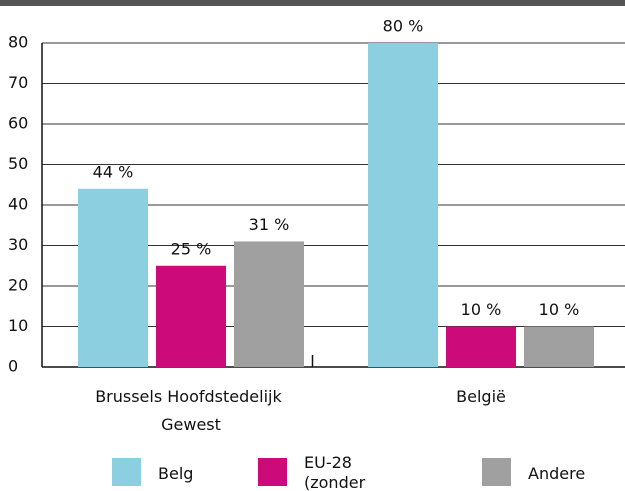 The width and height of the screenshot is (625, 491). Describe the element at coordinates (556, 473) in the screenshot. I see `legend-label: Andere` at that location.